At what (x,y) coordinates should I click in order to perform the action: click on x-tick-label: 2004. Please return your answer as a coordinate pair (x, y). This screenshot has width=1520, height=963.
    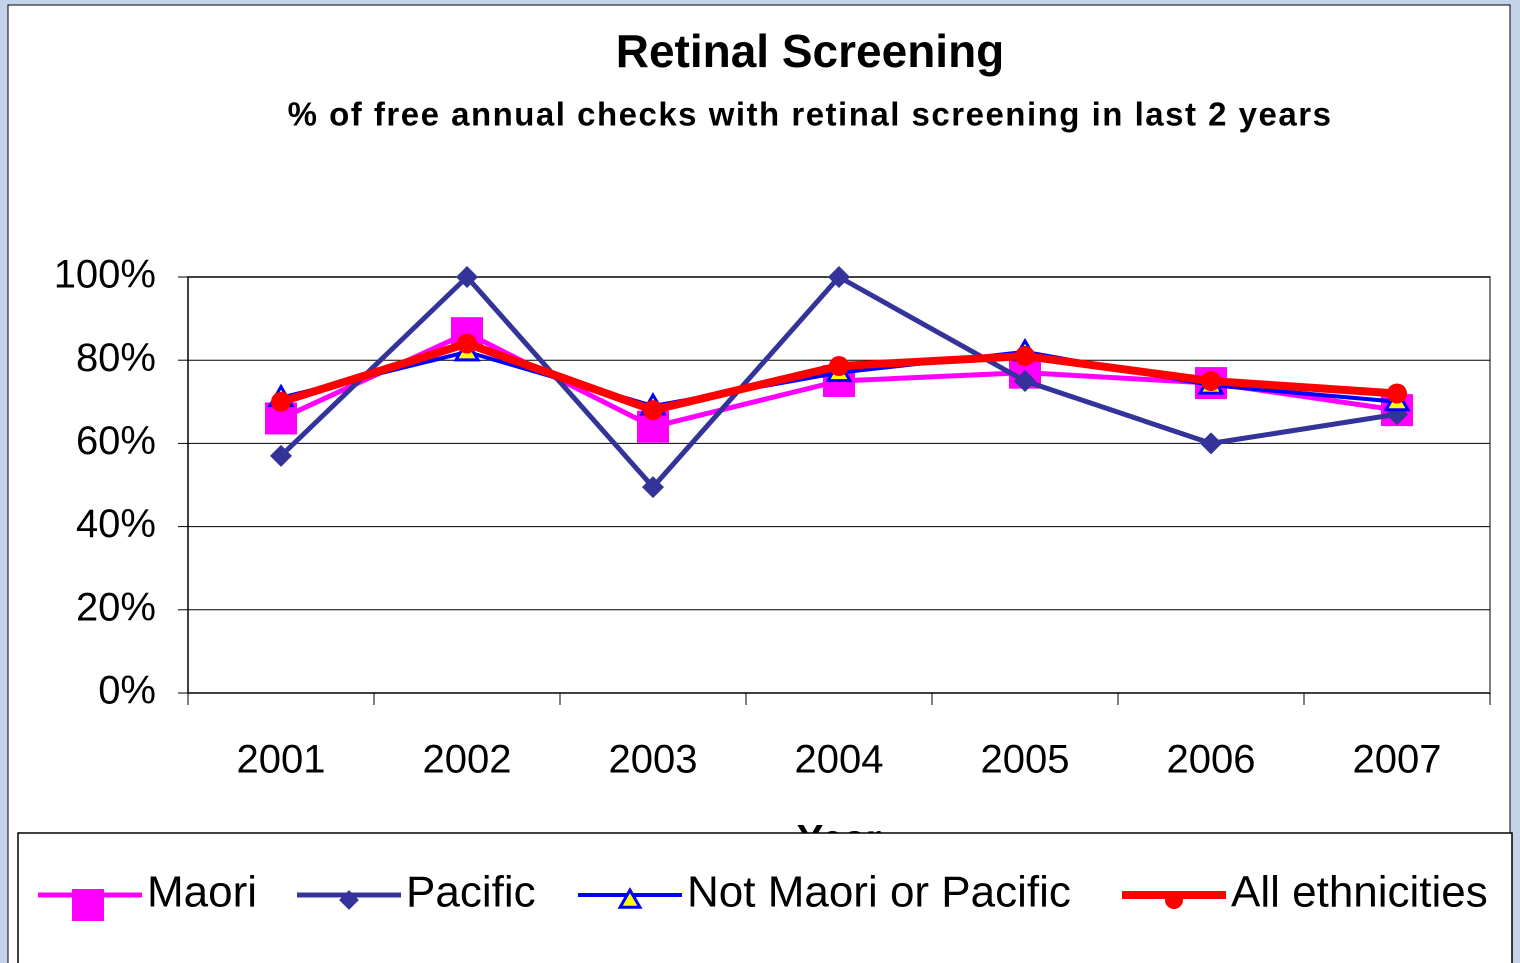
    Looking at the image, I should click on (839, 760).